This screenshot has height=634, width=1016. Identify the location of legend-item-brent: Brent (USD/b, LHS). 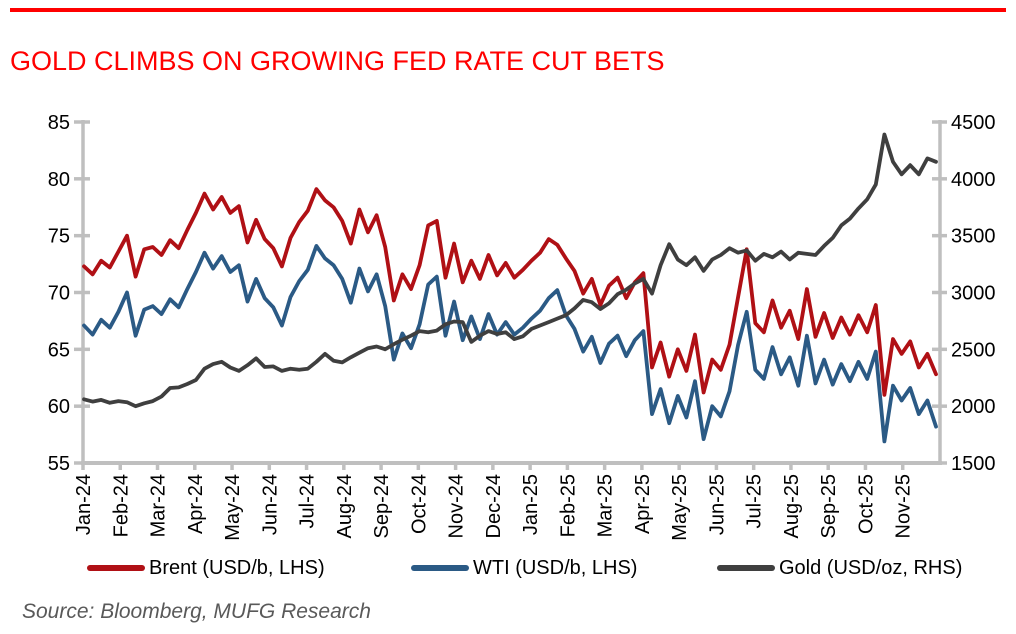
(206, 568).